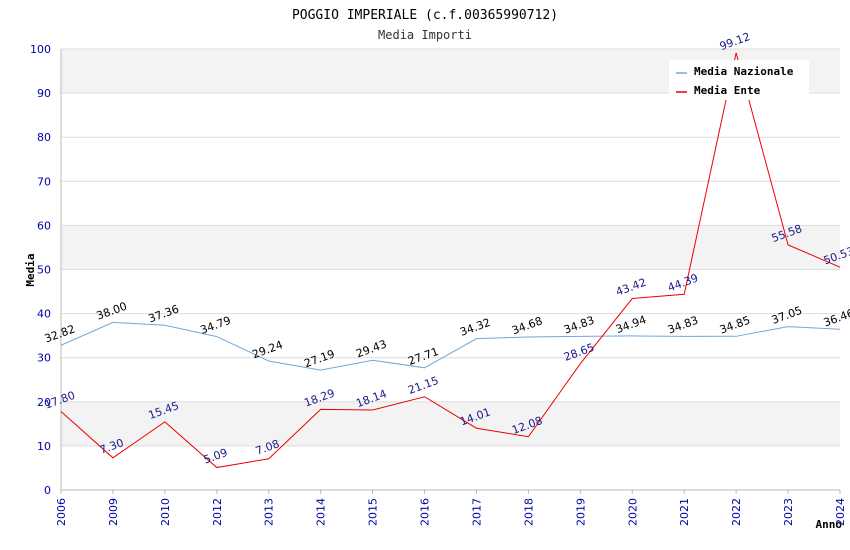 This screenshot has width=850, height=550. I want to click on y-tick-label: 70, so click(44, 181).